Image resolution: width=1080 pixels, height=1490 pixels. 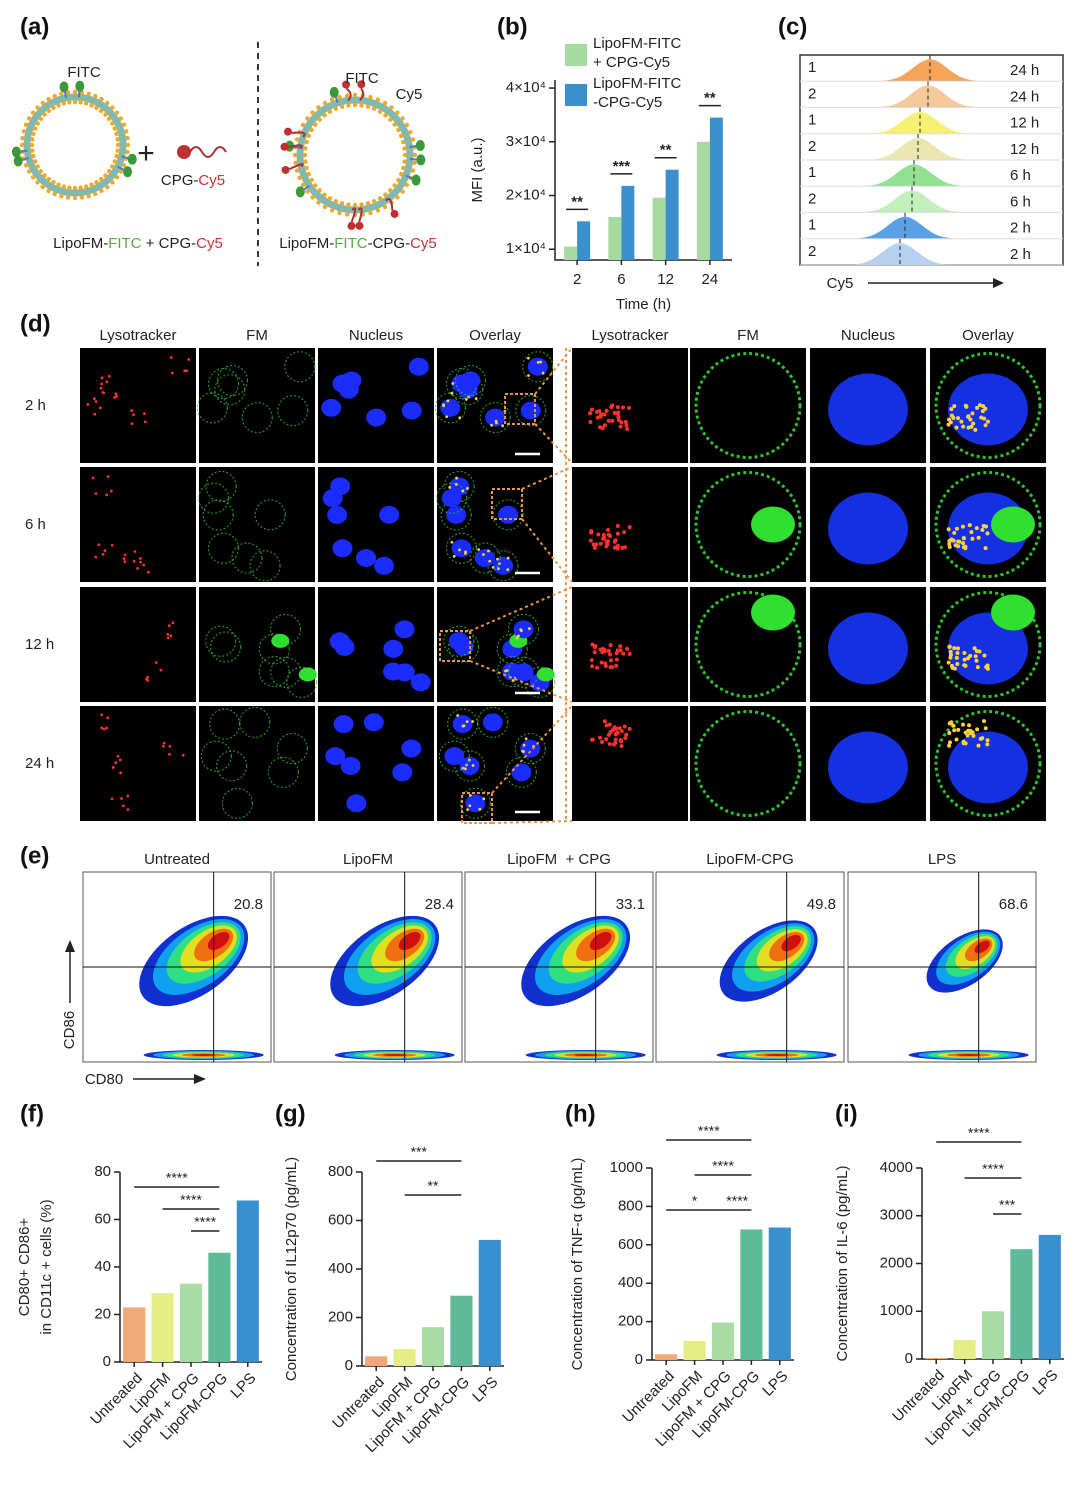 I want to click on replicate-label: 2, so click(x=812, y=251).